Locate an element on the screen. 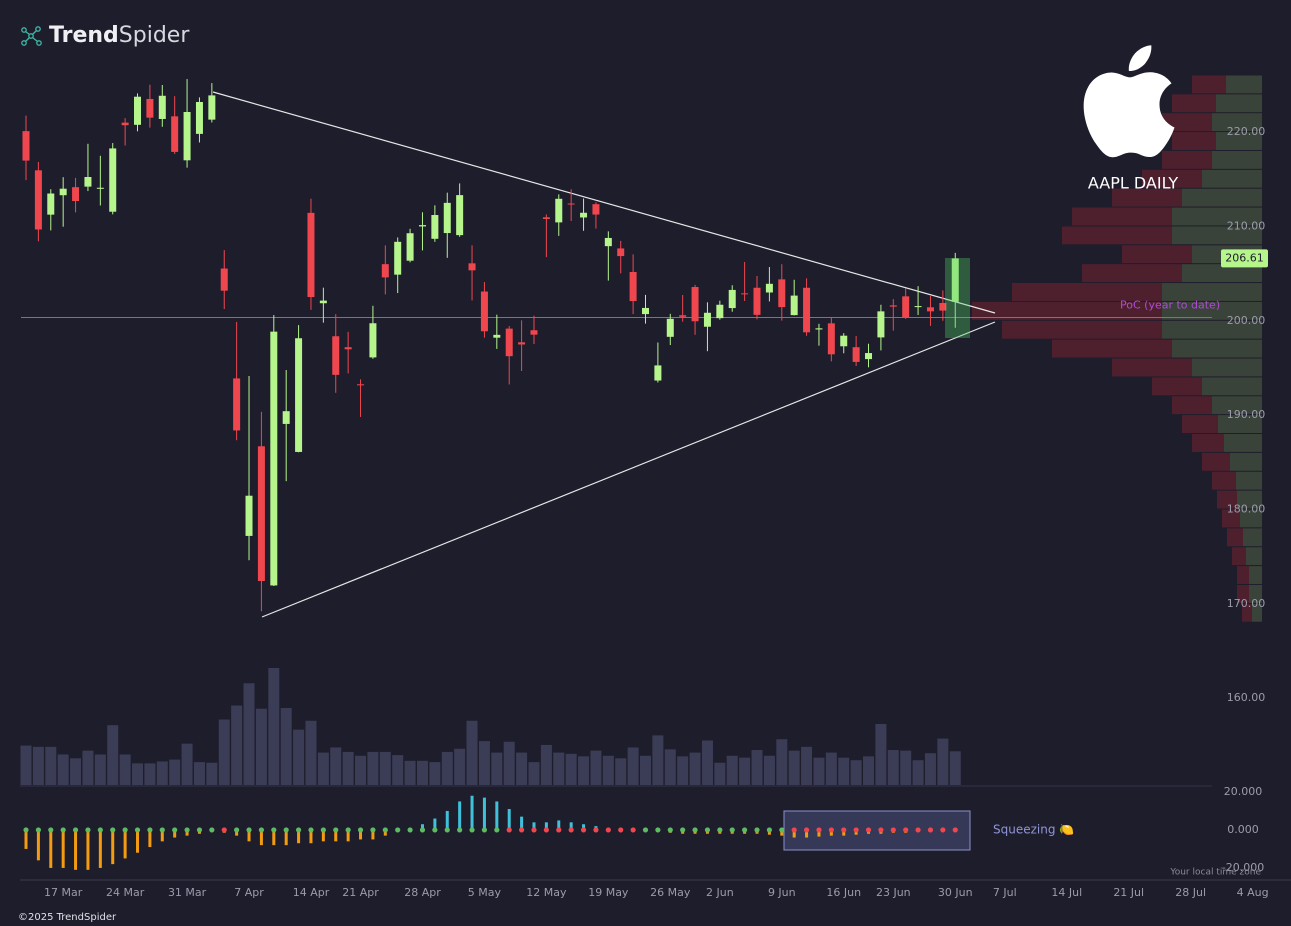 The height and width of the screenshot is (926, 1291). x-tick-label: 30 Jun is located at coordinates (955, 892).